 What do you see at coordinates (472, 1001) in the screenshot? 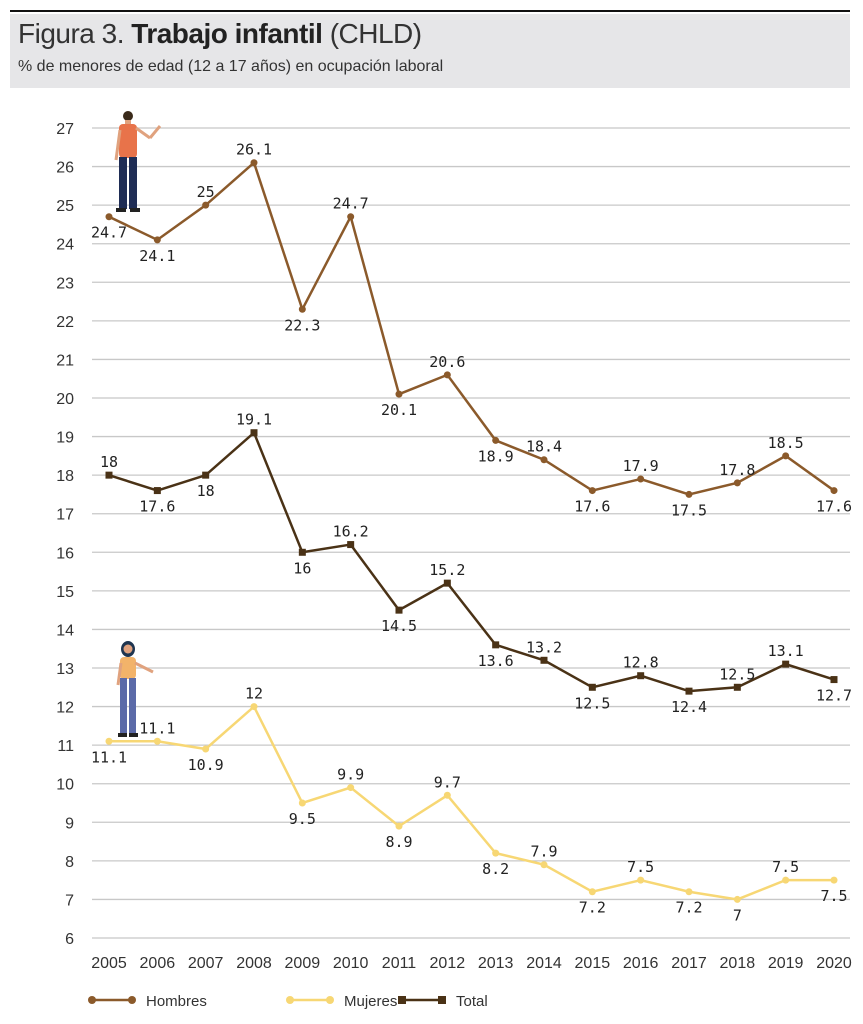
I see `legend-label: Total` at bounding box center [472, 1001].